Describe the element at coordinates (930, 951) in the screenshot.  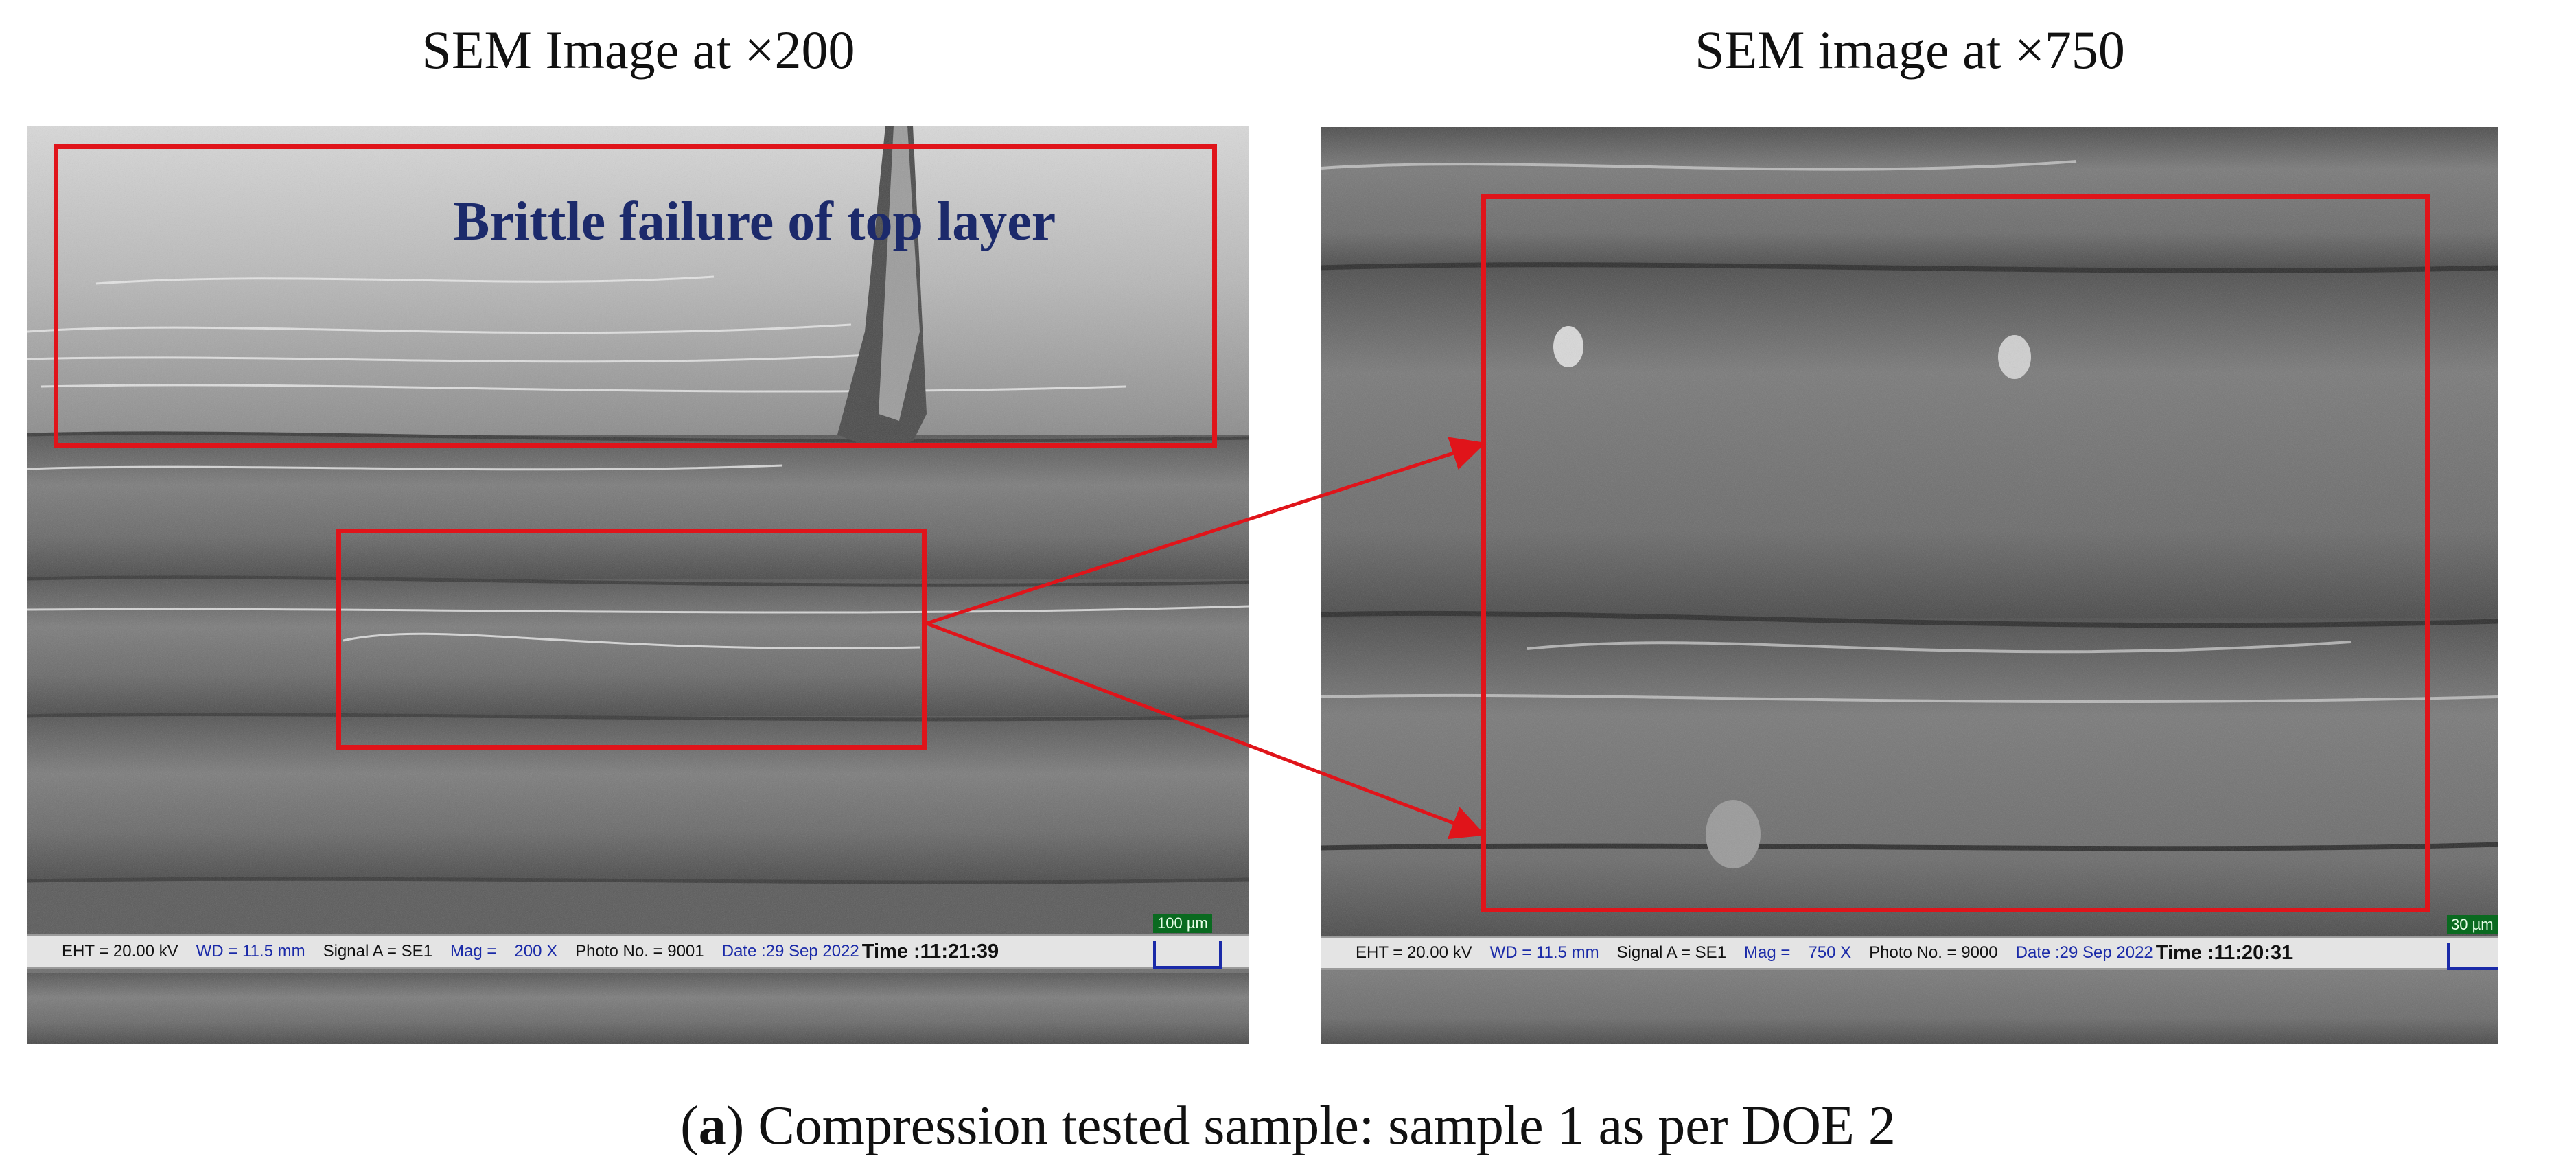
I see `time-value: Time :11:21:39` at that location.